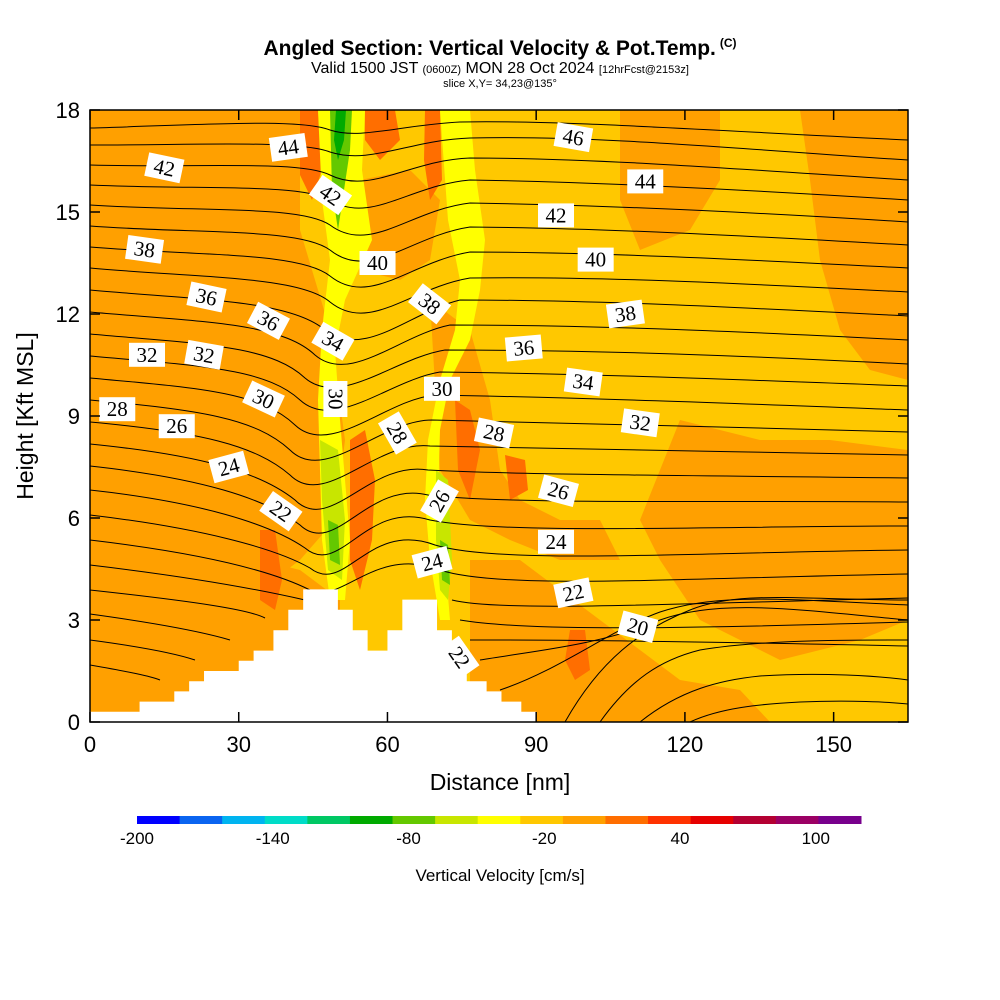 The height and width of the screenshot is (1000, 1000). Describe the element at coordinates (68, 314) in the screenshot. I see `y-tick-label: 12` at that location.